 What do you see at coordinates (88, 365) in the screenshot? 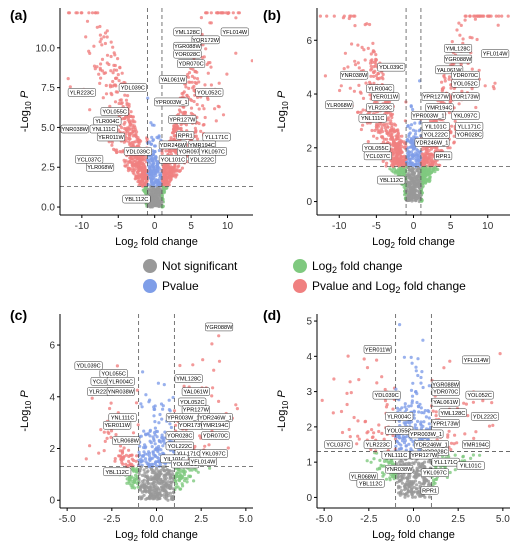
I see `gene-label: YDL039C` at bounding box center [88, 365].